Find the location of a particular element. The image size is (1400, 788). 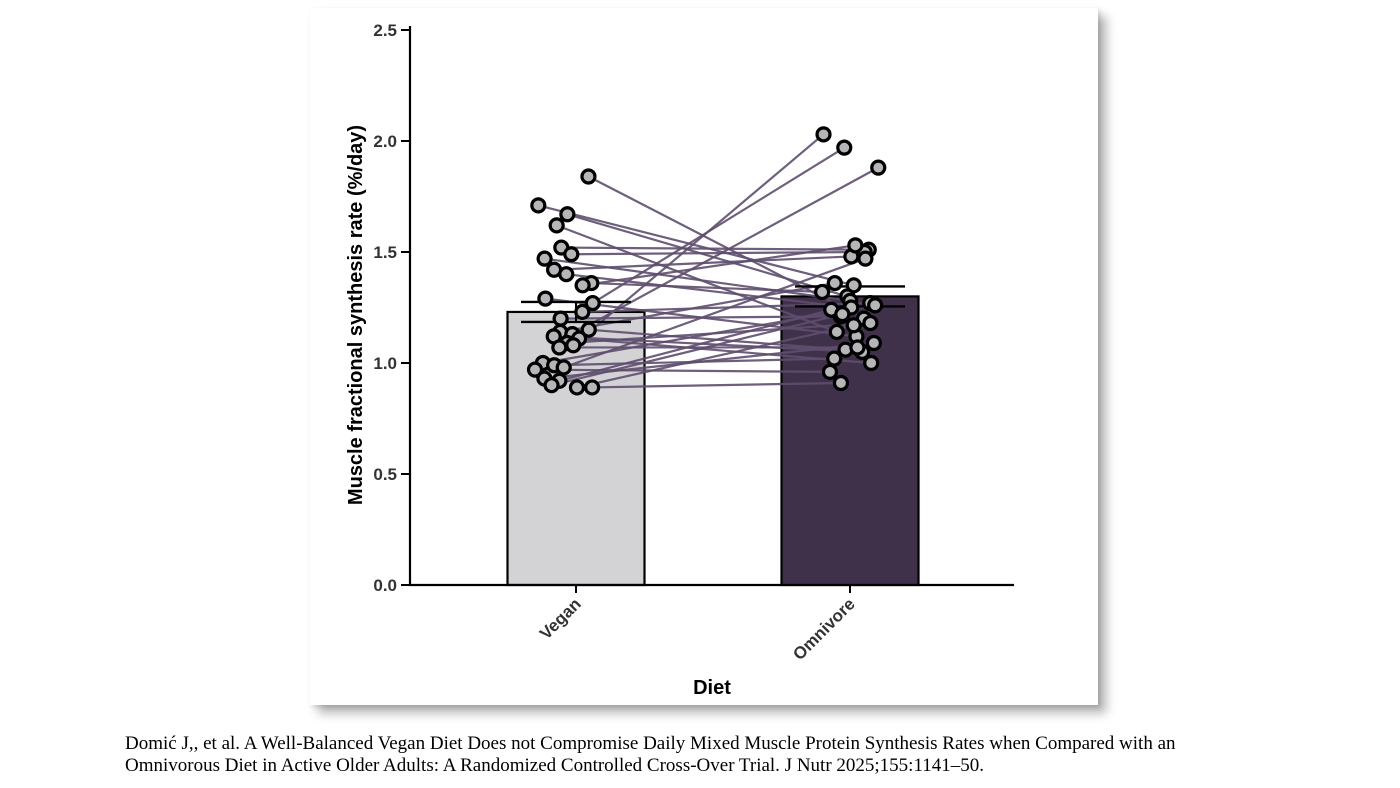

y-tick-label: 1.0 is located at coordinates (385, 363).